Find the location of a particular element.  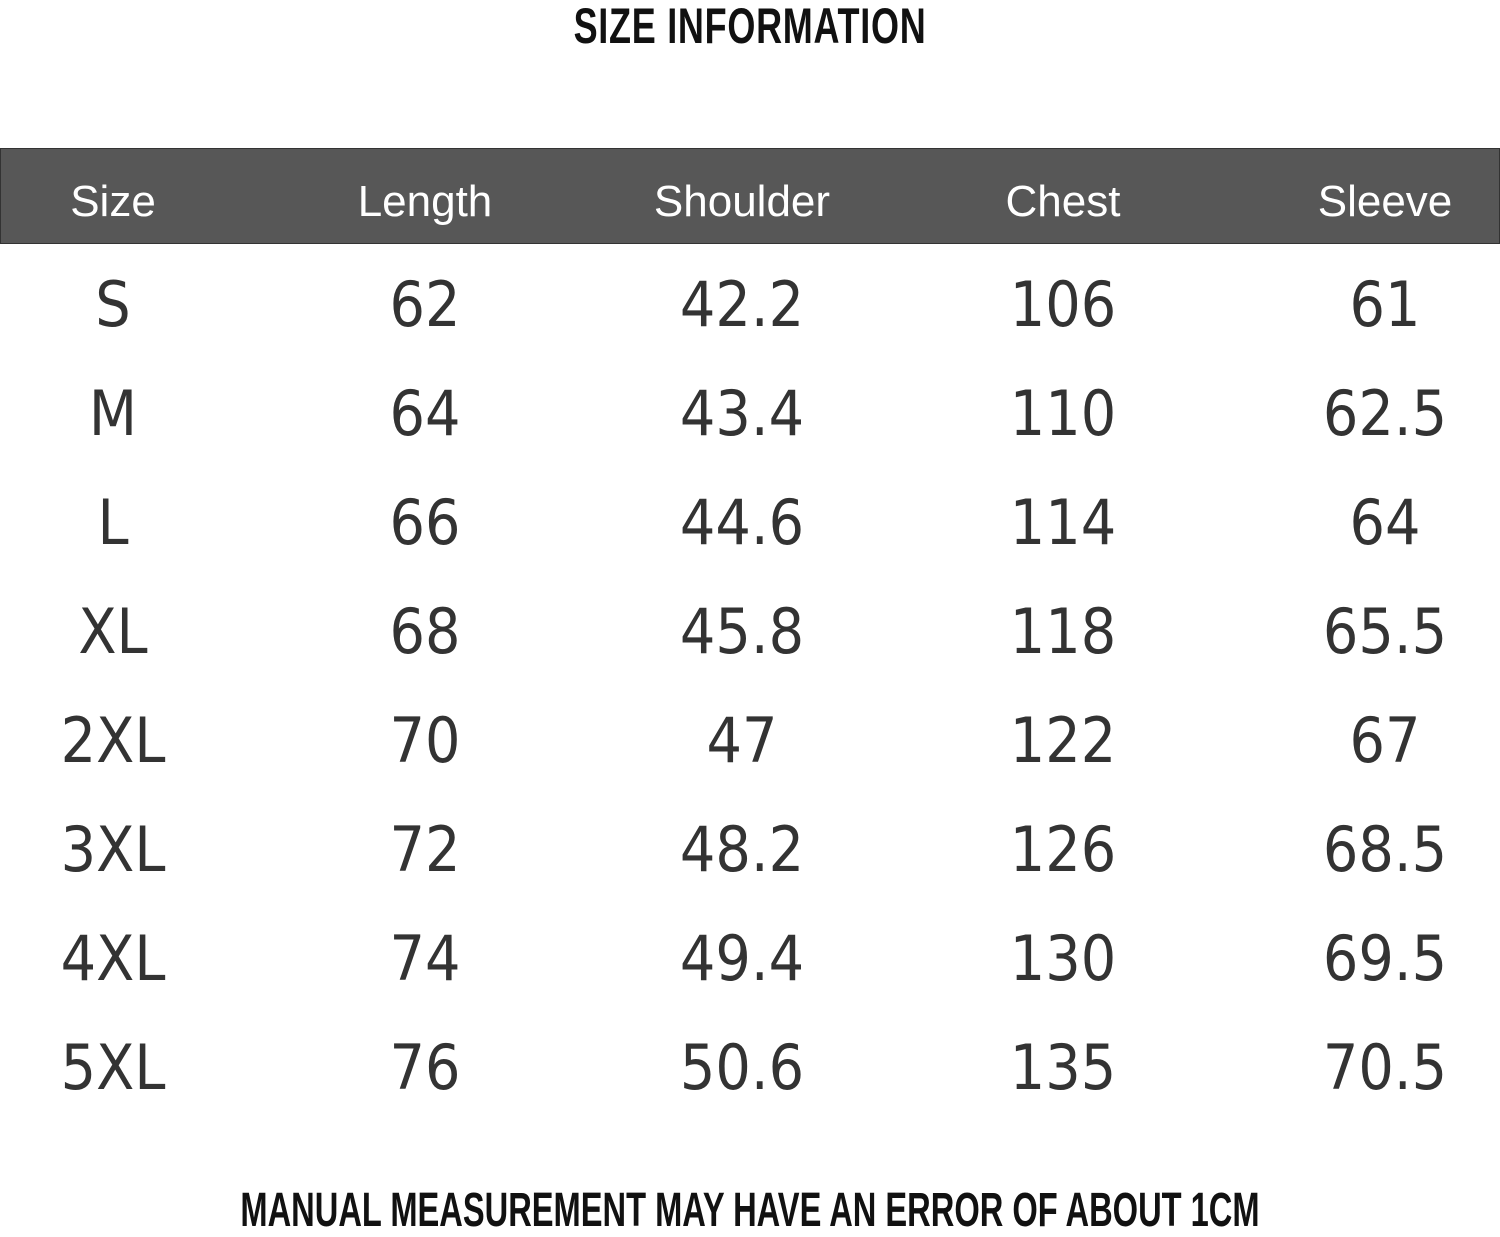

column-header: Length is located at coordinates (425, 201).